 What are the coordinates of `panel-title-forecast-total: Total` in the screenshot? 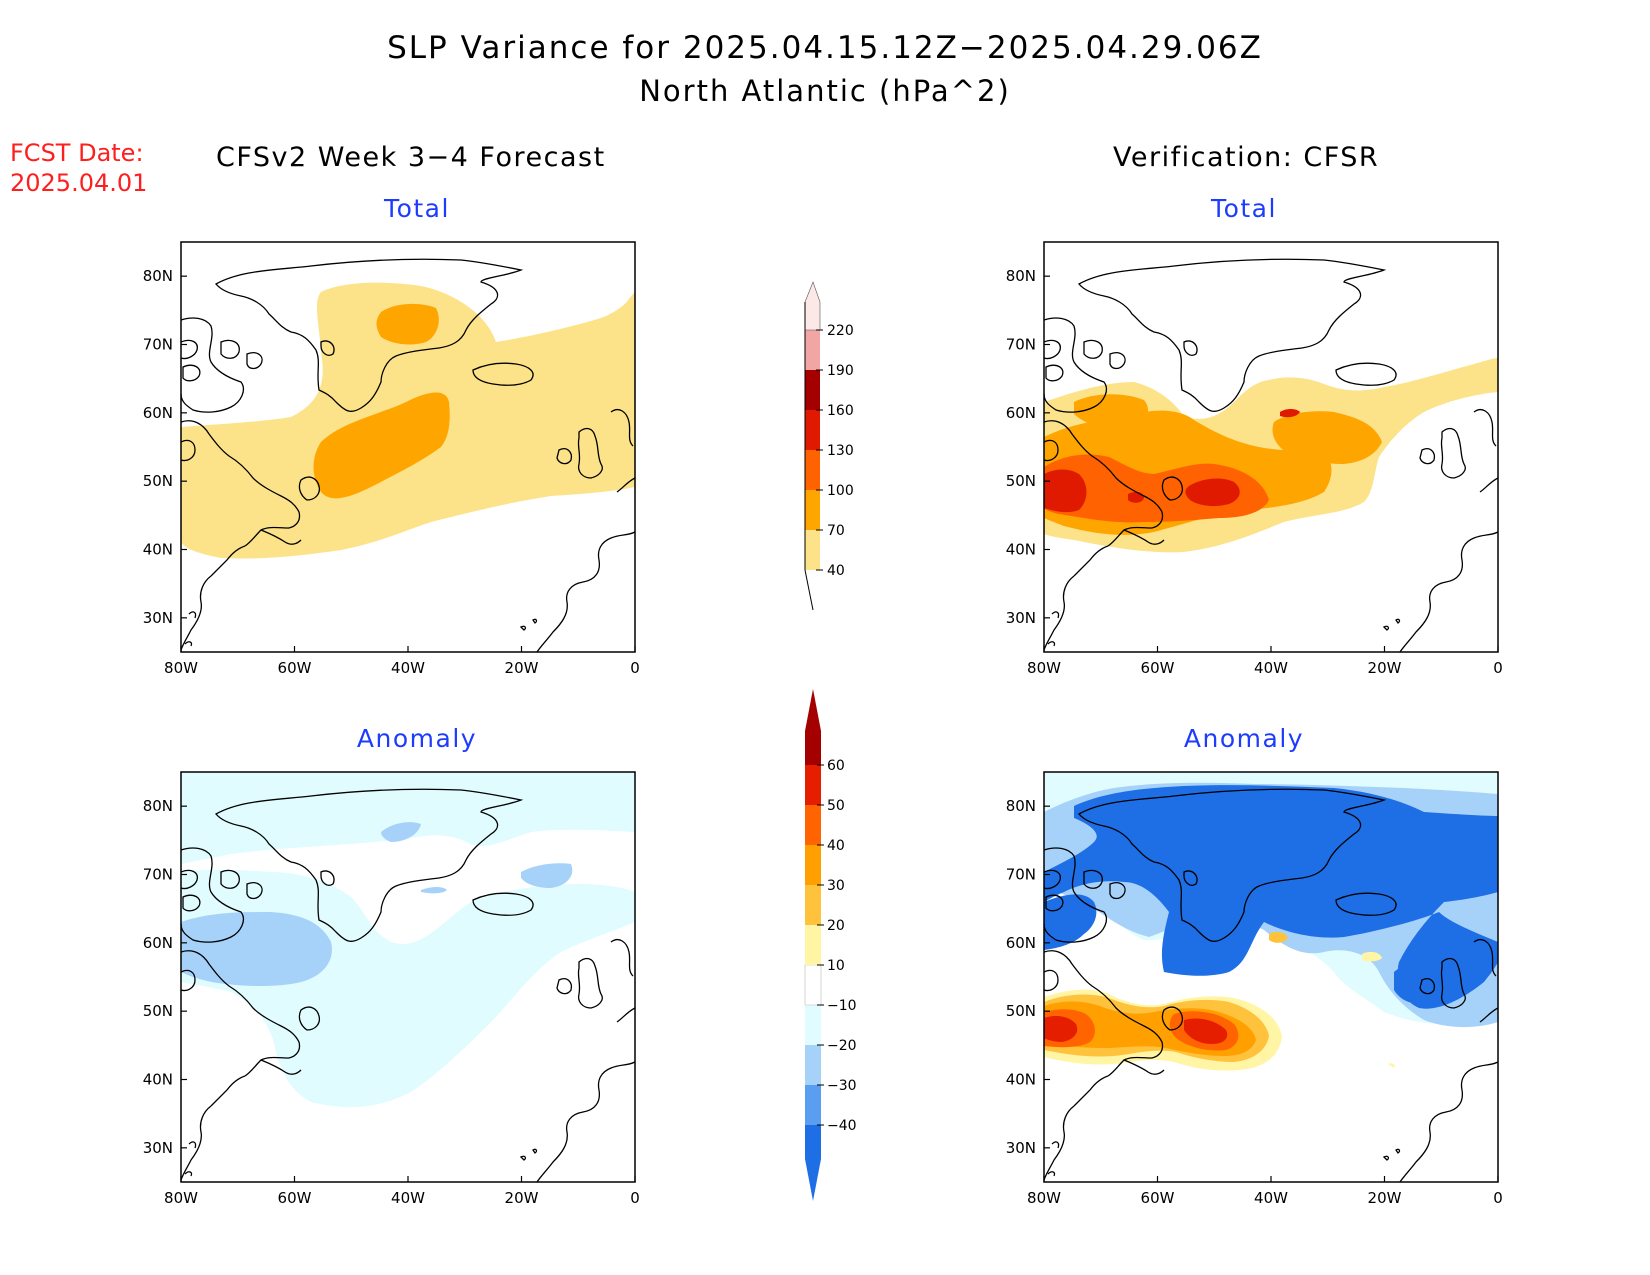 It's located at (417, 208).